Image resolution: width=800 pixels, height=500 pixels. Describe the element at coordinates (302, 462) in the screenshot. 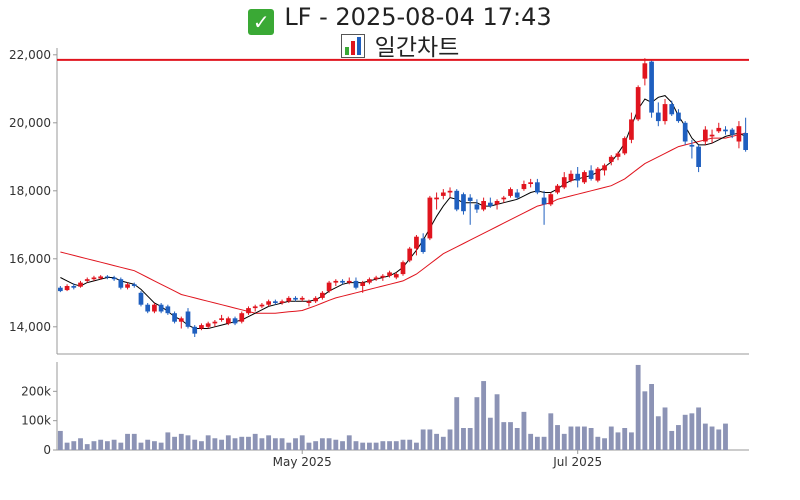

I see `x-tick-label: May 2025` at that location.